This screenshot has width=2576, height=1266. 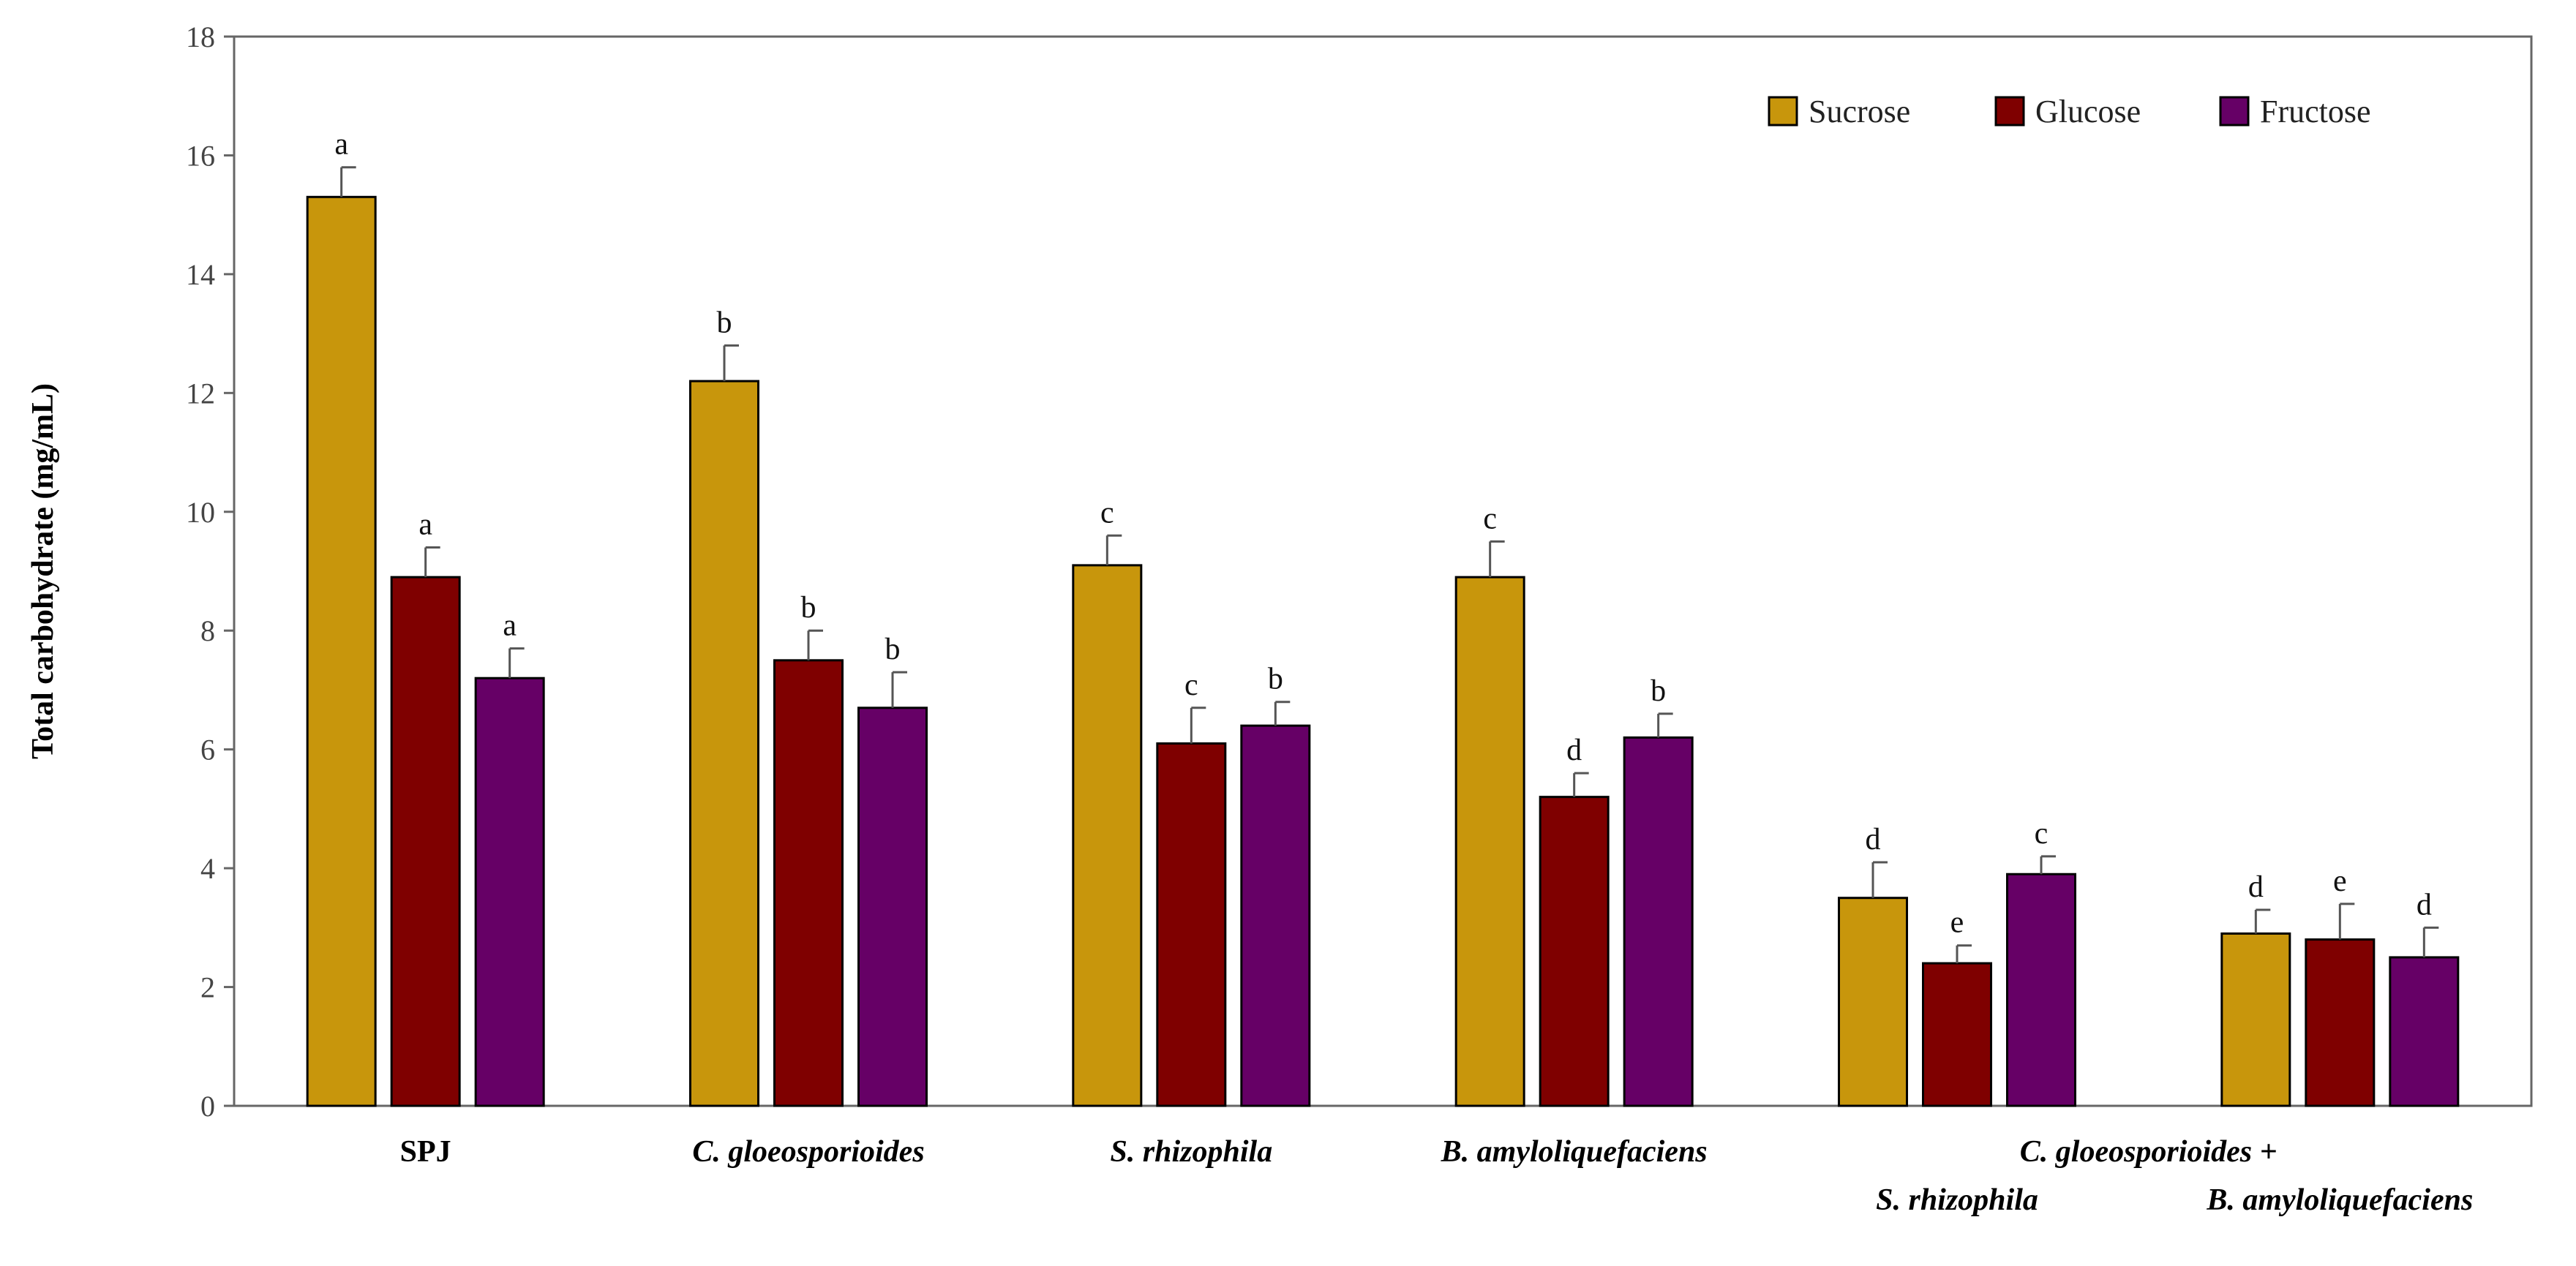 What do you see at coordinates (201, 393) in the screenshot?
I see `y-tick-label: 12` at bounding box center [201, 393].